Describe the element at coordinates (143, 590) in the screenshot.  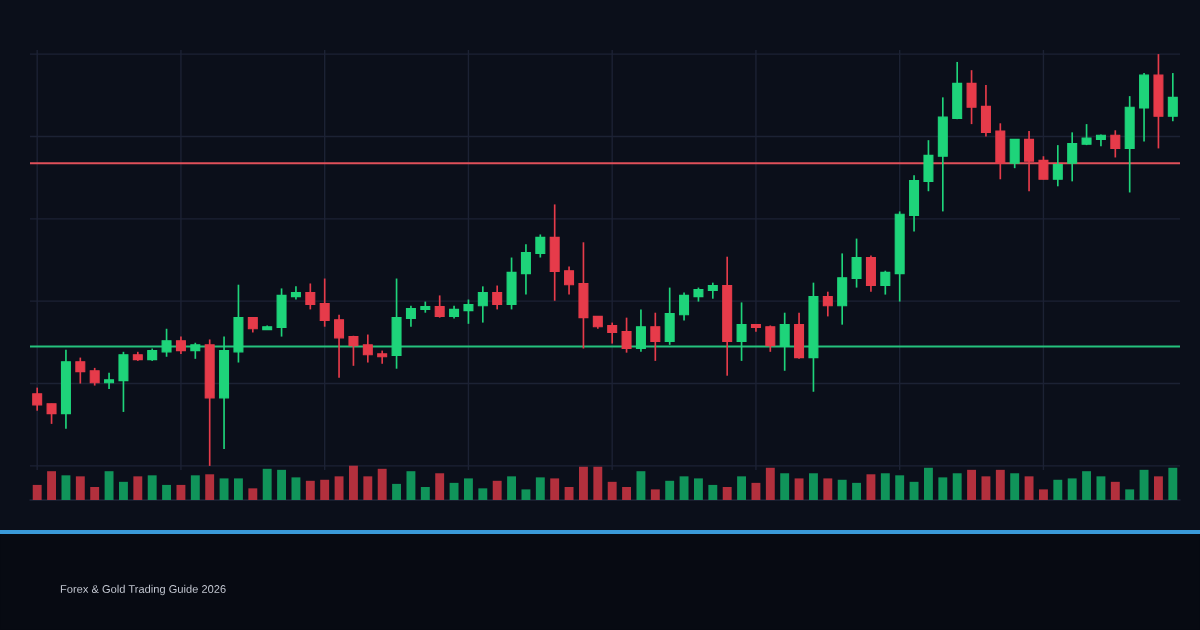
I see `text: Forex & Gold Trading Guide 2026` at that location.